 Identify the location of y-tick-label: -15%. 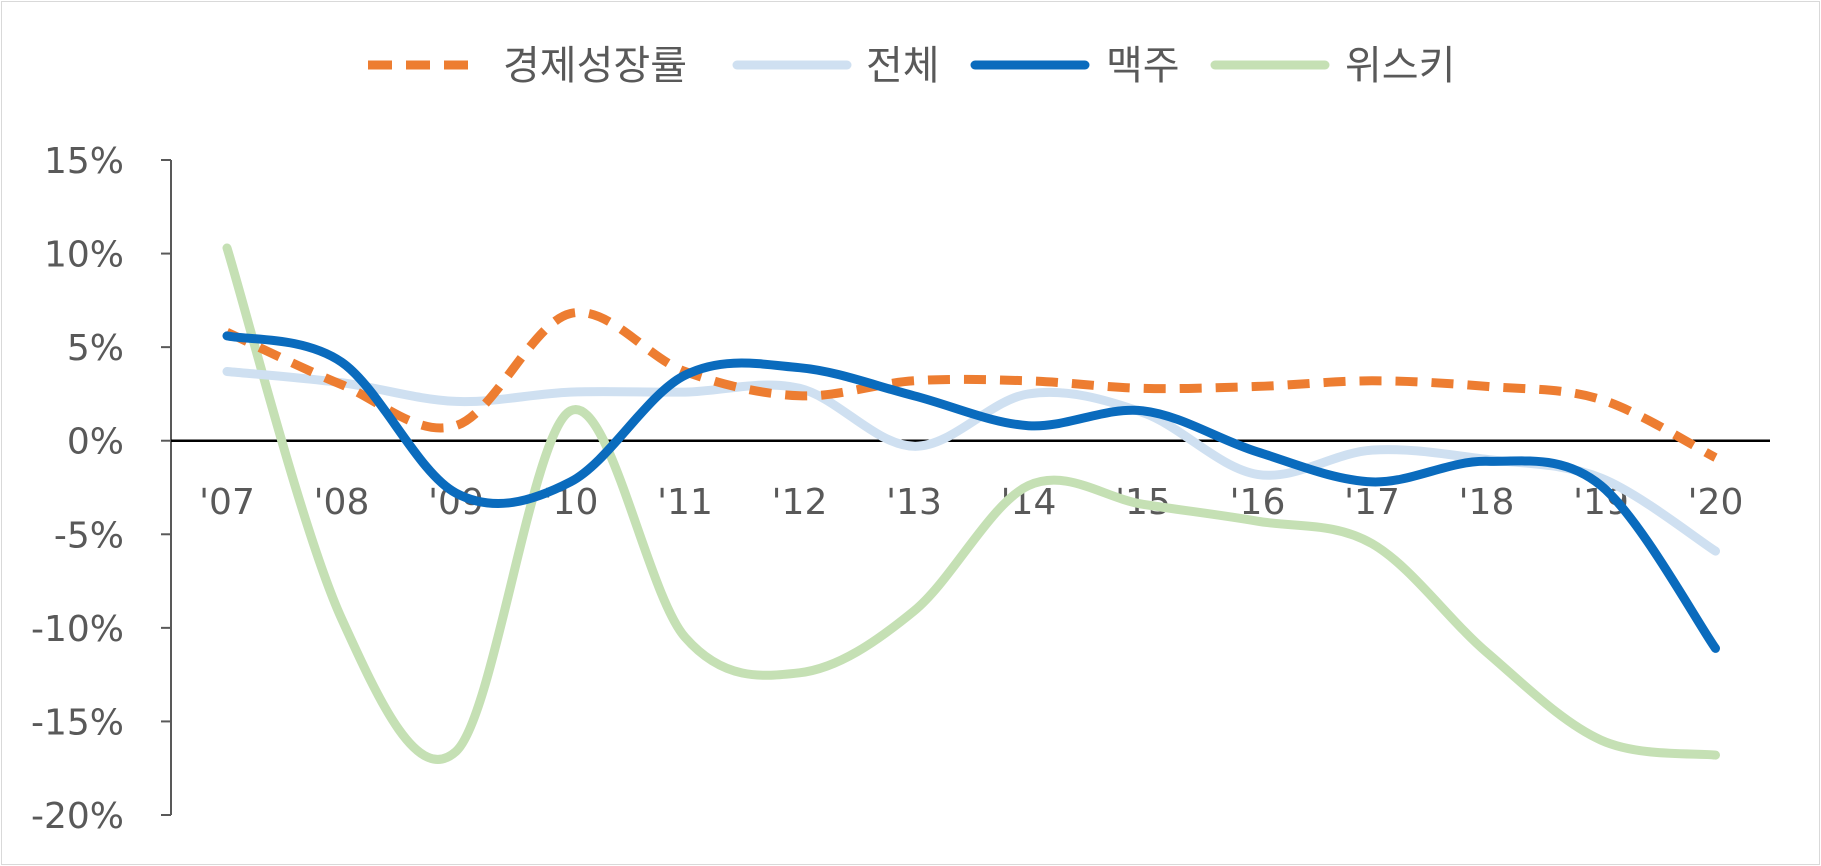
(77, 722).